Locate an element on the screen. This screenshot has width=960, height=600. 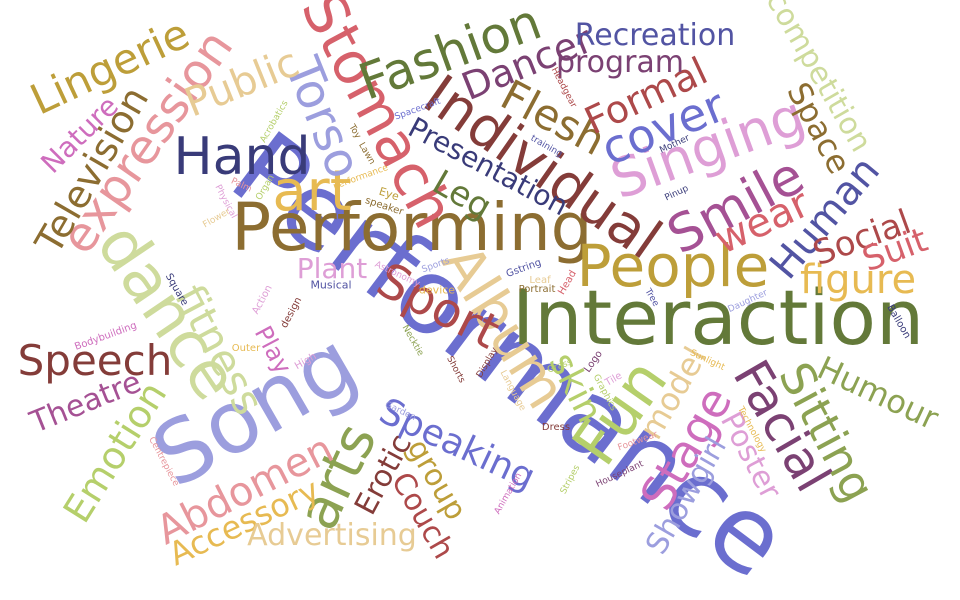
word-plant: Plant is located at coordinates (332, 268).